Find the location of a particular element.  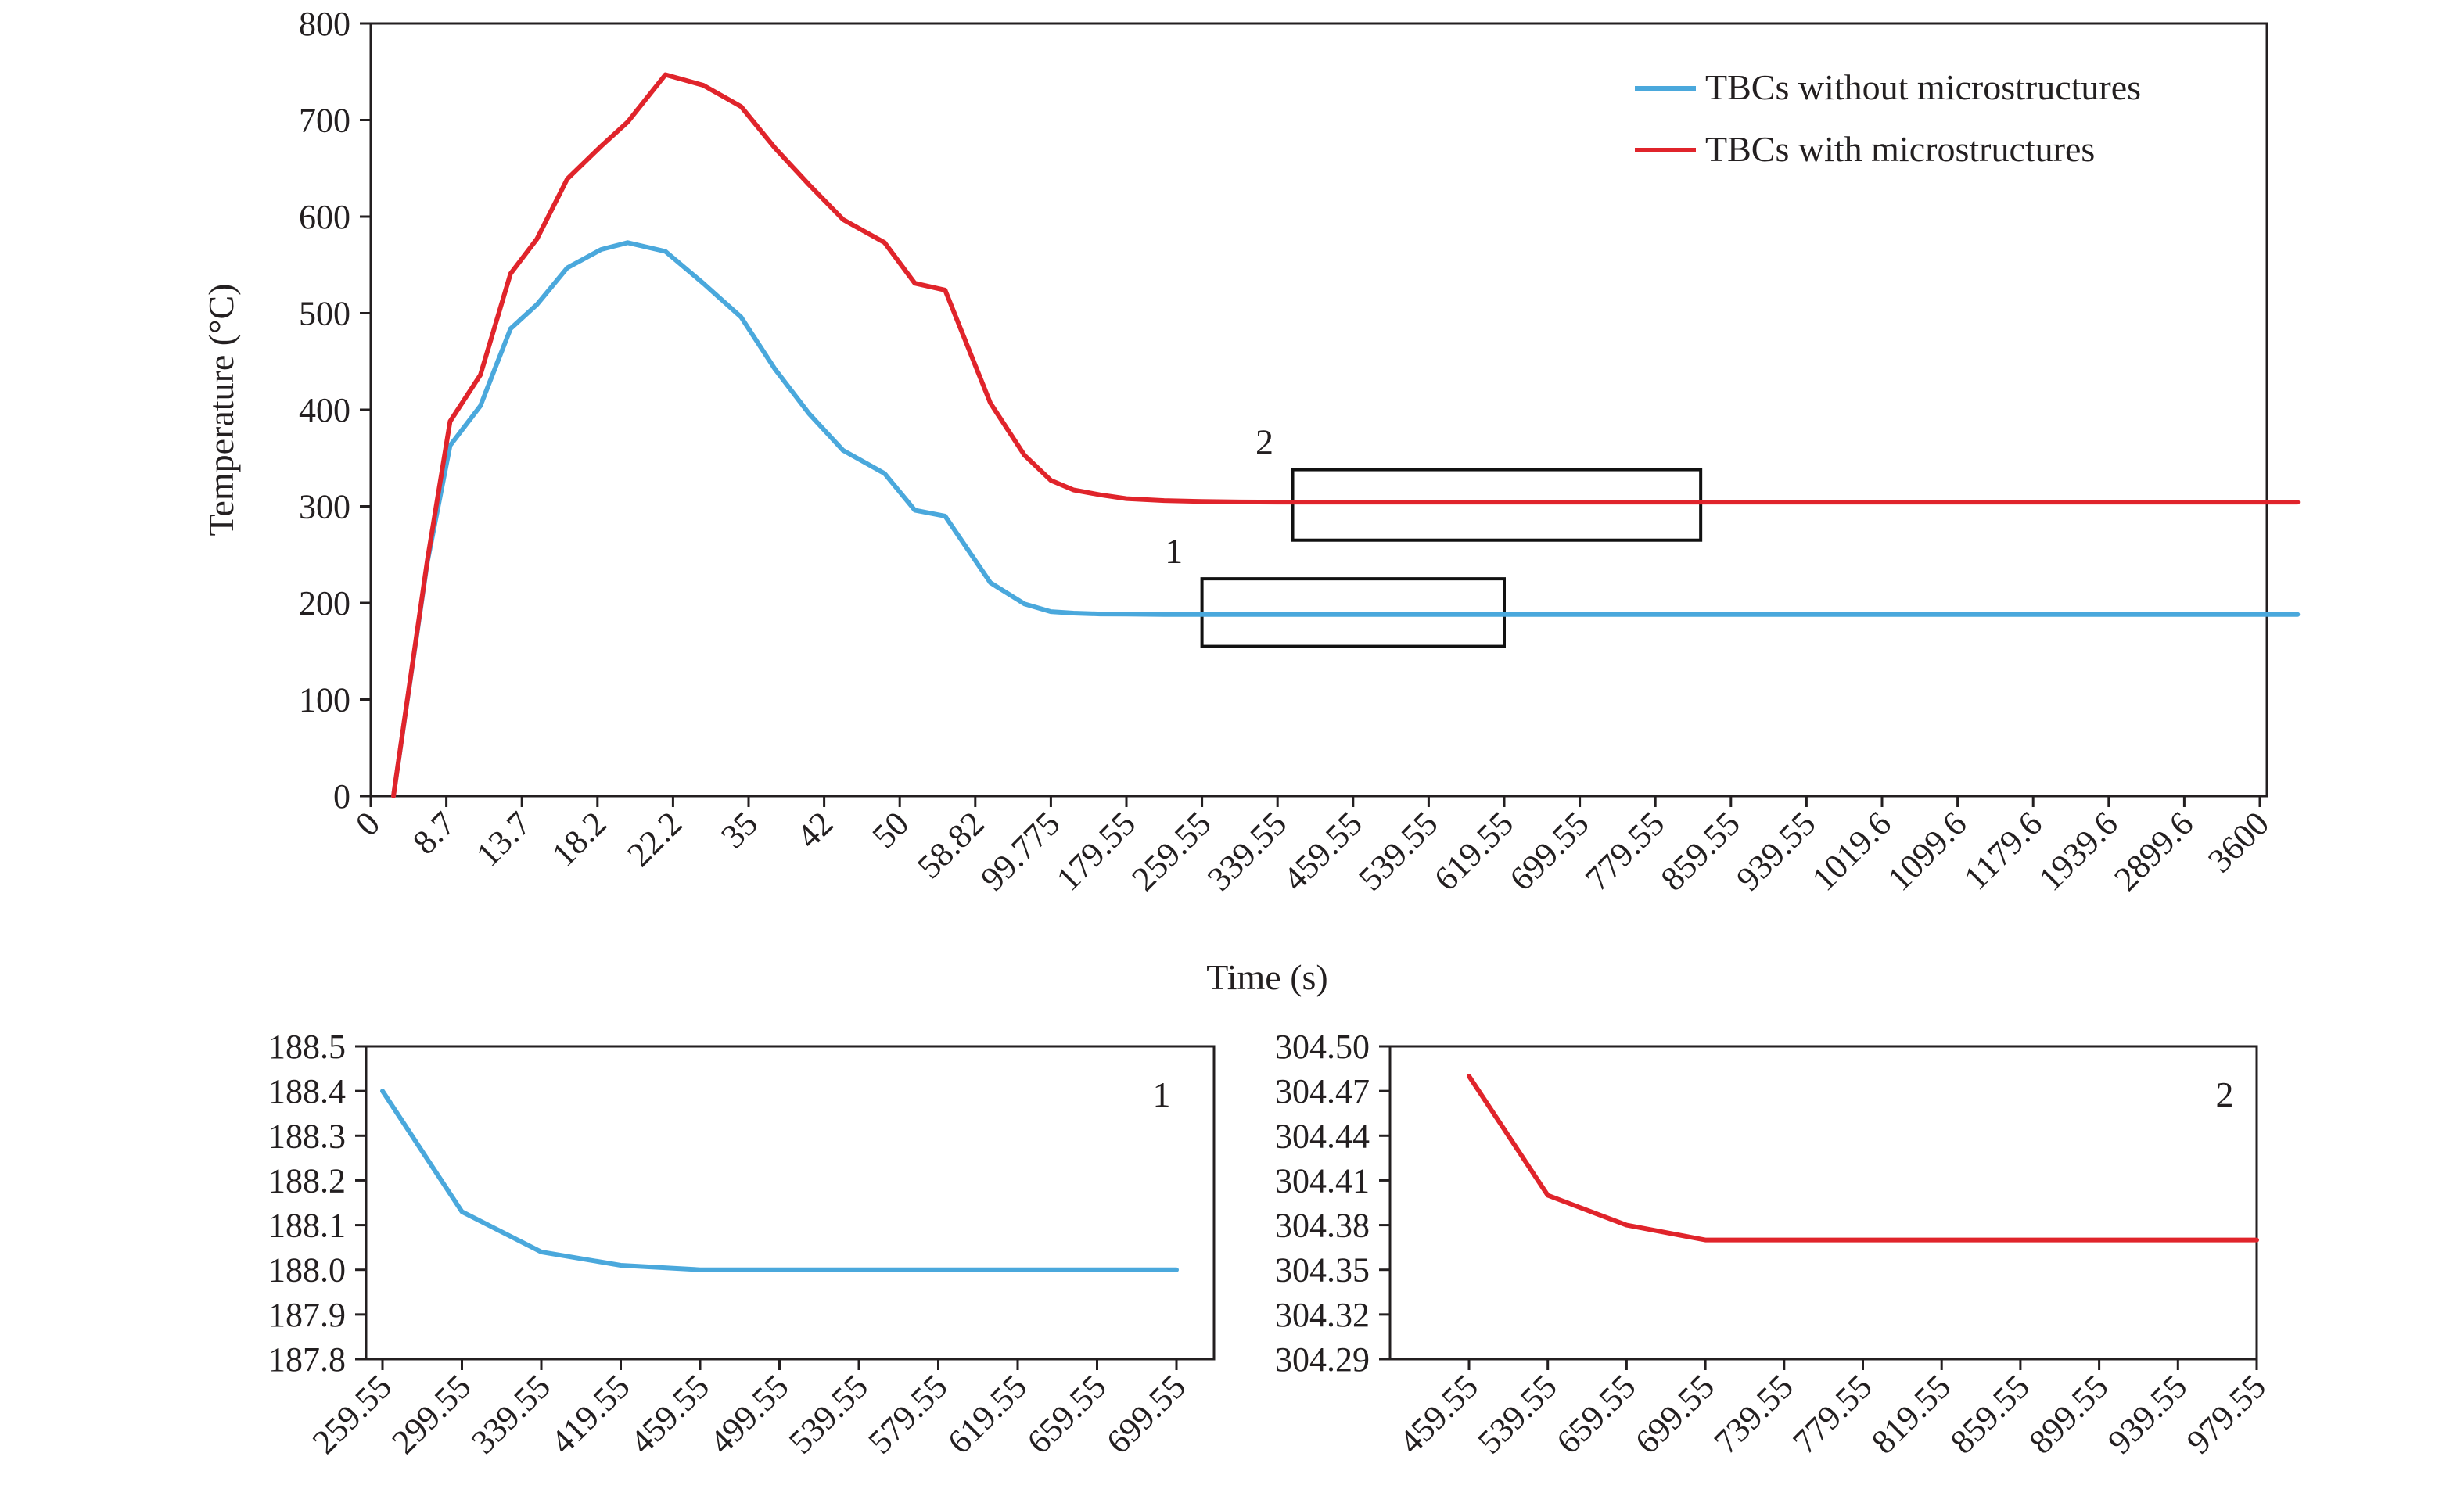

inset1-plot-frame is located at coordinates (790, 1203).